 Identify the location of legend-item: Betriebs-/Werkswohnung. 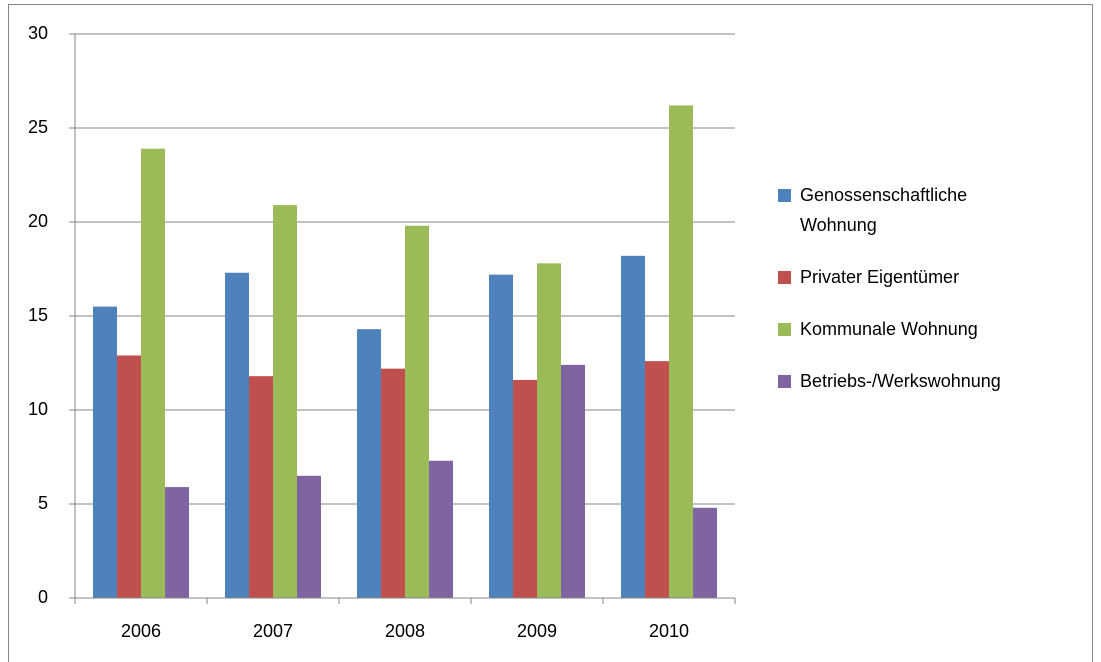
(908, 381).